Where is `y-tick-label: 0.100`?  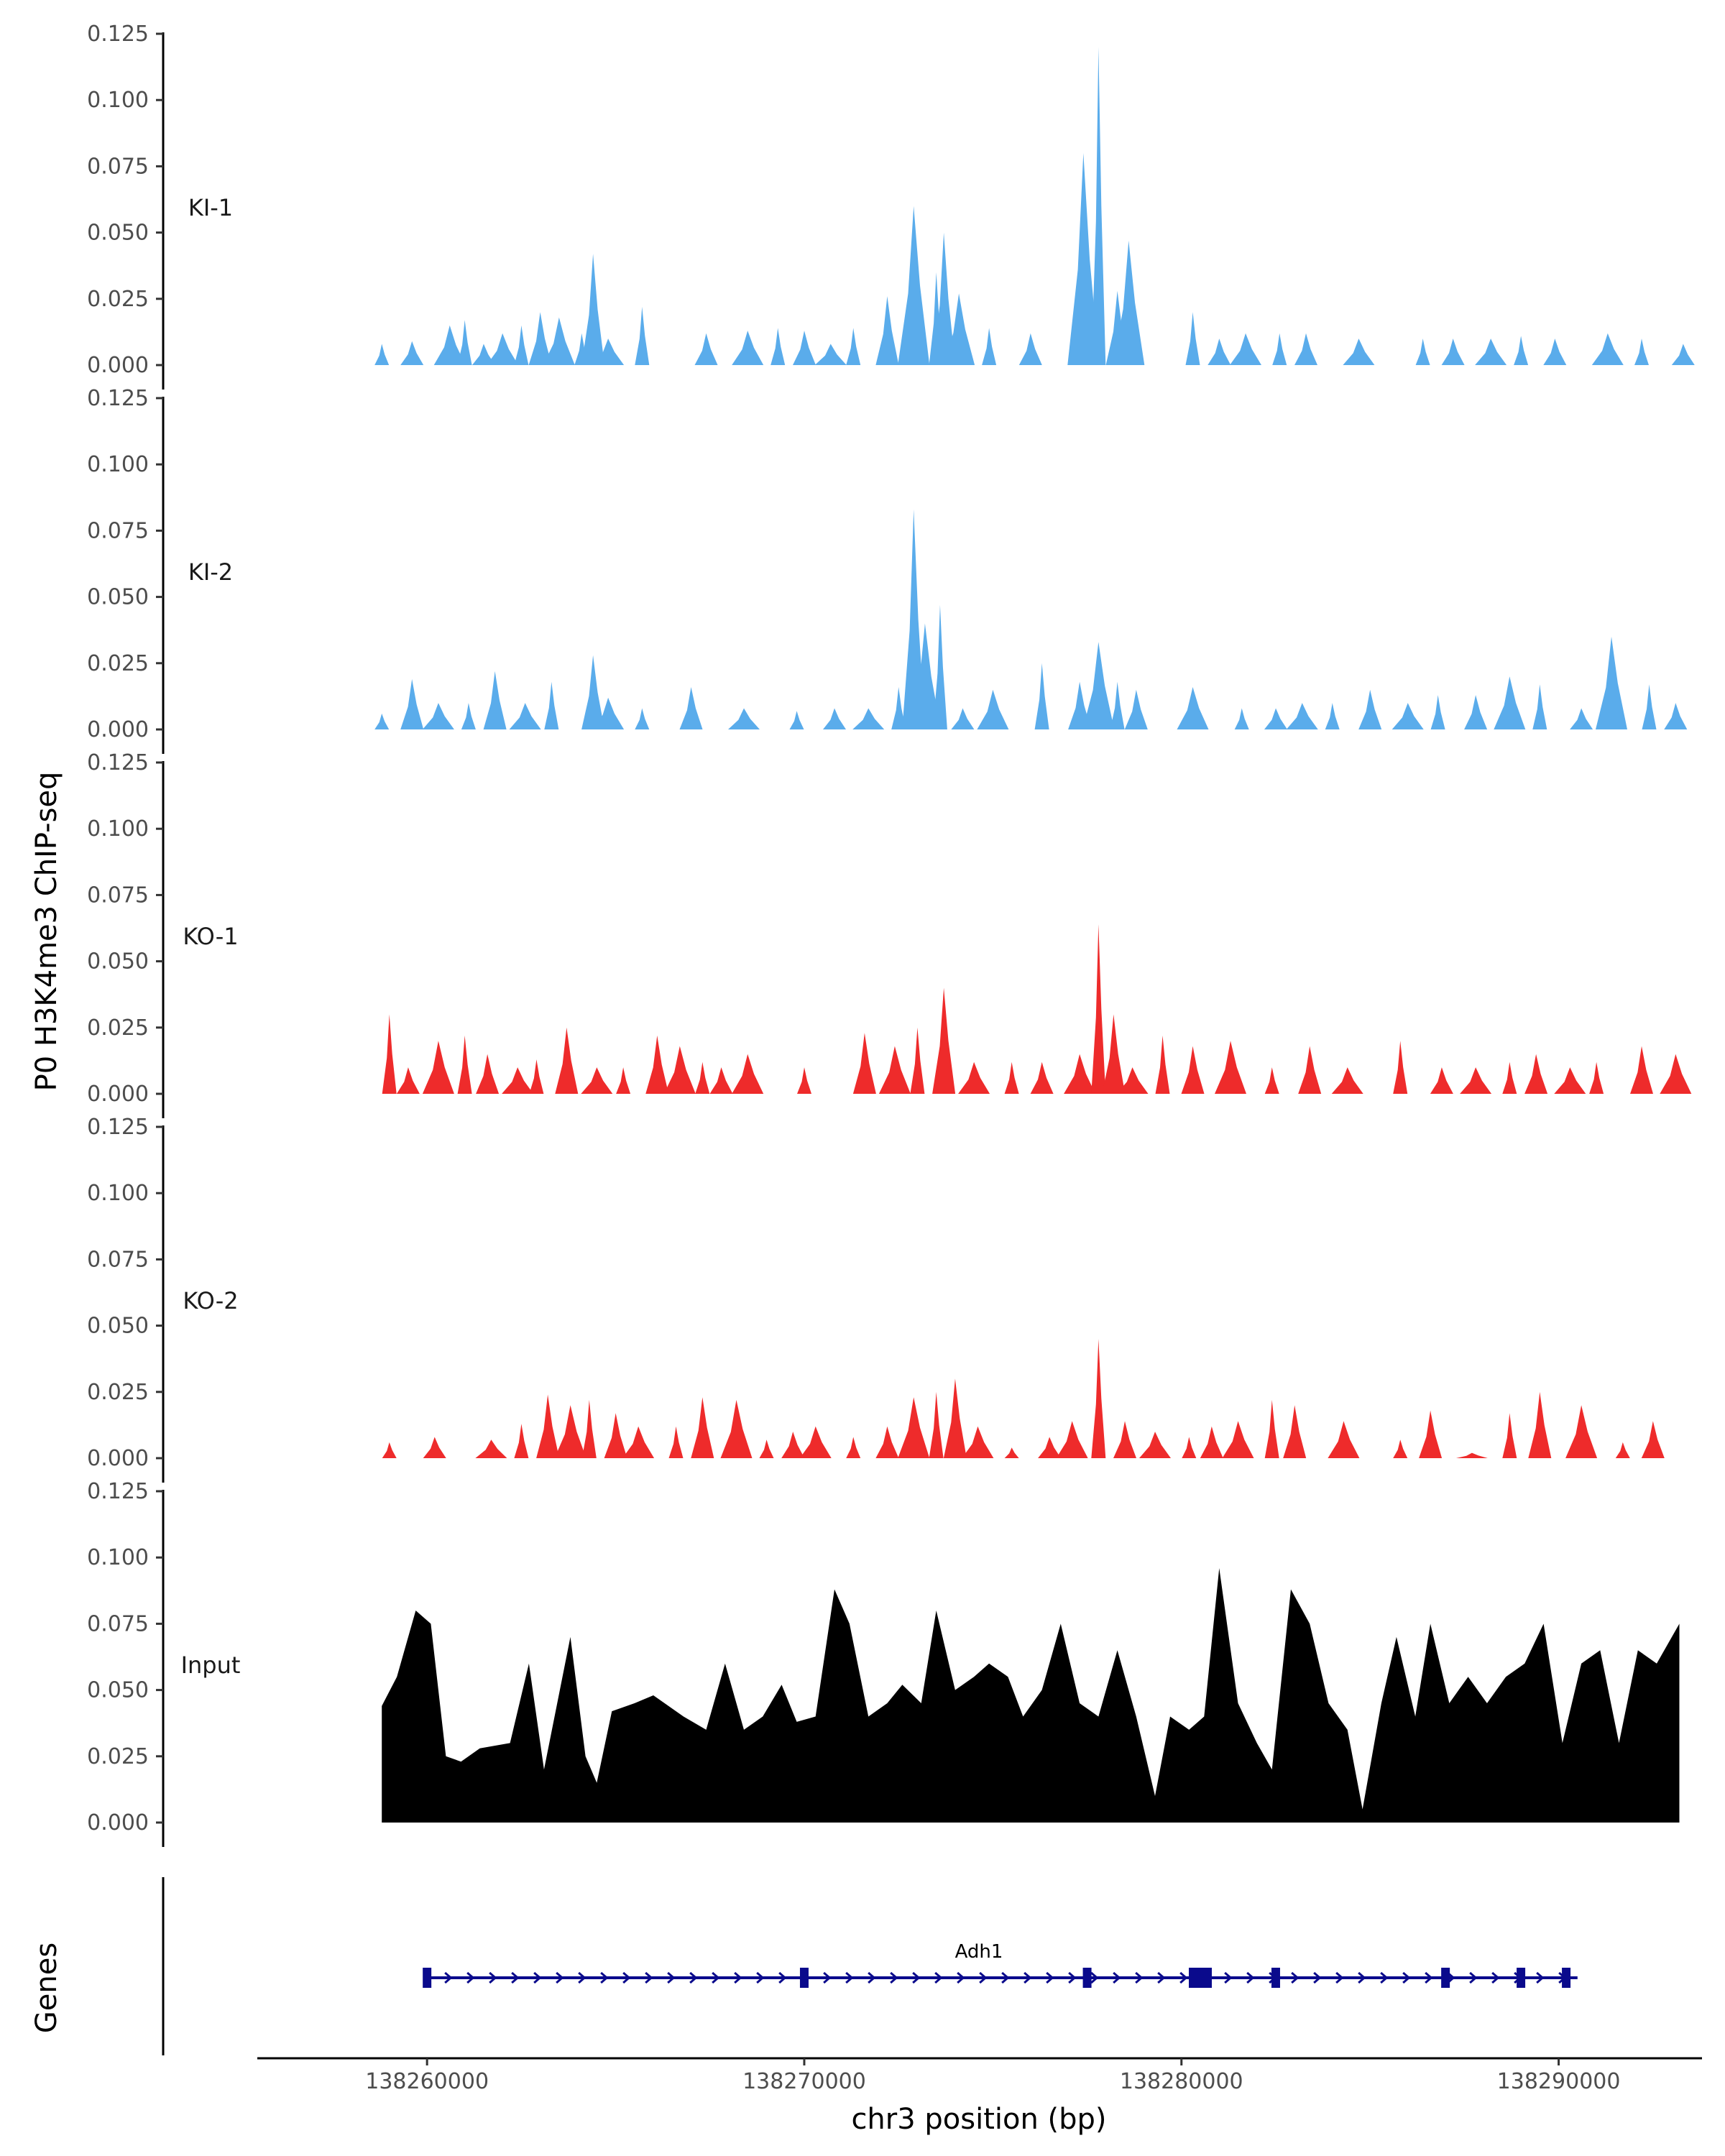
y-tick-label: 0.100 is located at coordinates (118, 829).